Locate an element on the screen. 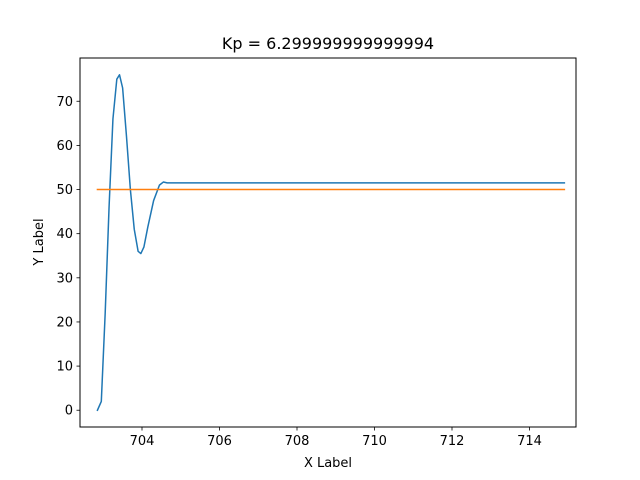 This screenshot has height=480, width=640. x-tick-label: 708 is located at coordinates (297, 441).